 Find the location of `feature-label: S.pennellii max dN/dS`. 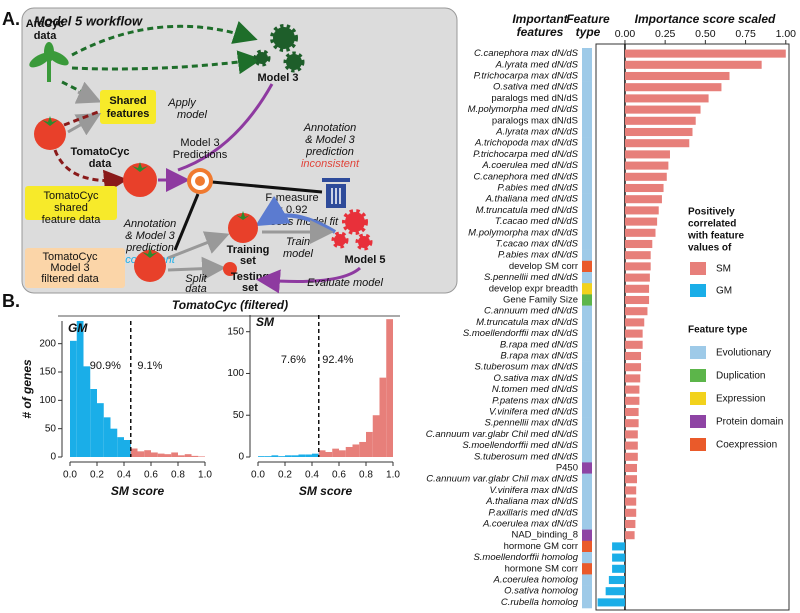

feature-label: S.pennellii max dN/dS is located at coordinates (532, 423).